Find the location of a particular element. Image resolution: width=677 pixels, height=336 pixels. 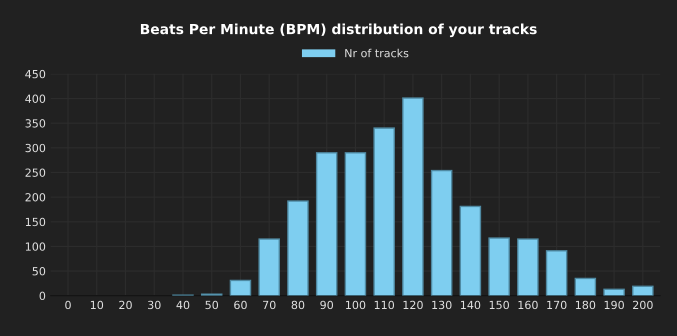

x-tick-label: 60 is located at coordinates (240, 305).